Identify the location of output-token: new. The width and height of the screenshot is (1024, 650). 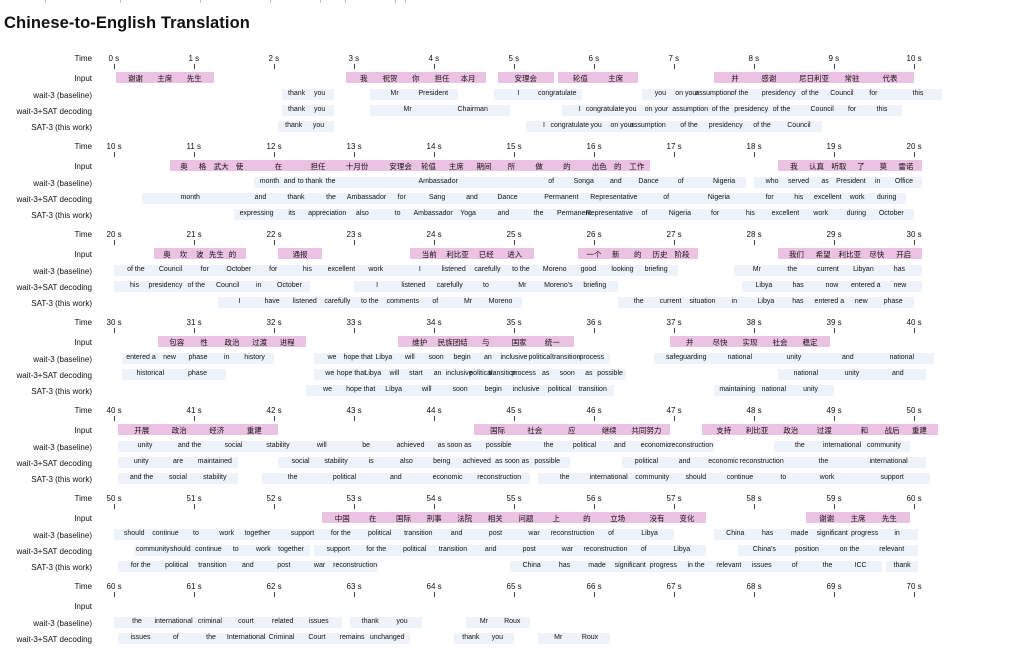
(169, 357).